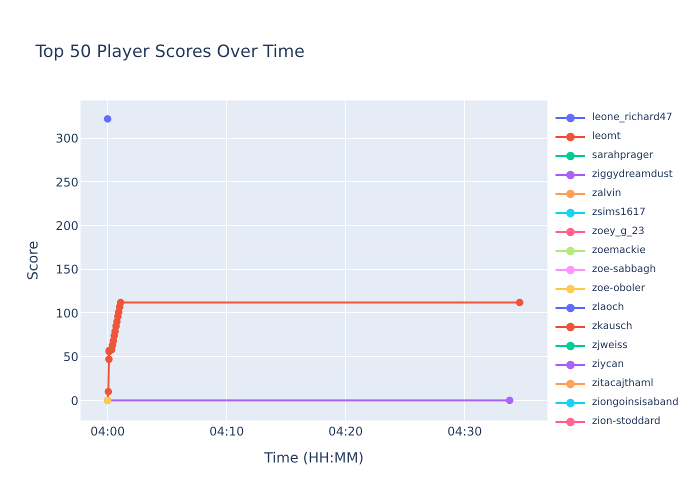 The width and height of the screenshot is (700, 500). Describe the element at coordinates (67, 182) in the screenshot. I see `y-tick-label: 250` at that location.